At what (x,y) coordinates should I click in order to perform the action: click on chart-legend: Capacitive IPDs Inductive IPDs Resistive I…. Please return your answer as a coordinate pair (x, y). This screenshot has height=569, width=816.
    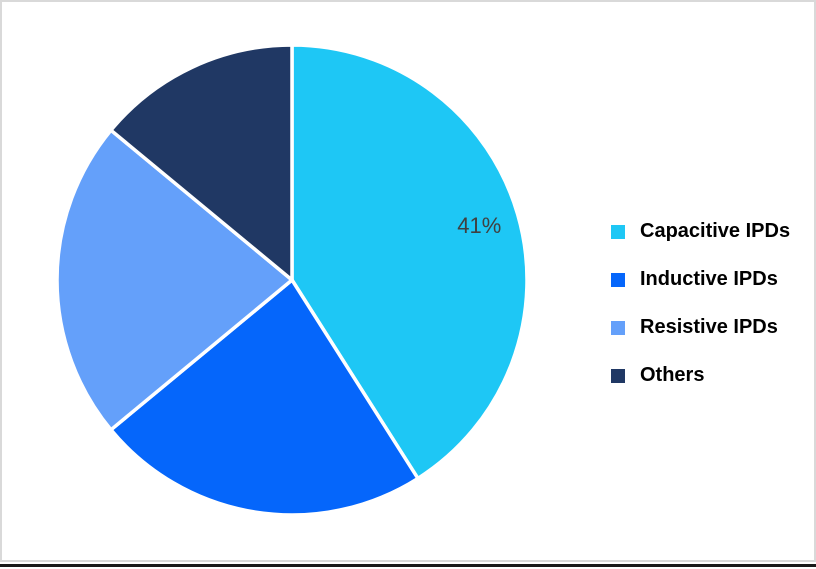
    Looking at the image, I should click on (700, 303).